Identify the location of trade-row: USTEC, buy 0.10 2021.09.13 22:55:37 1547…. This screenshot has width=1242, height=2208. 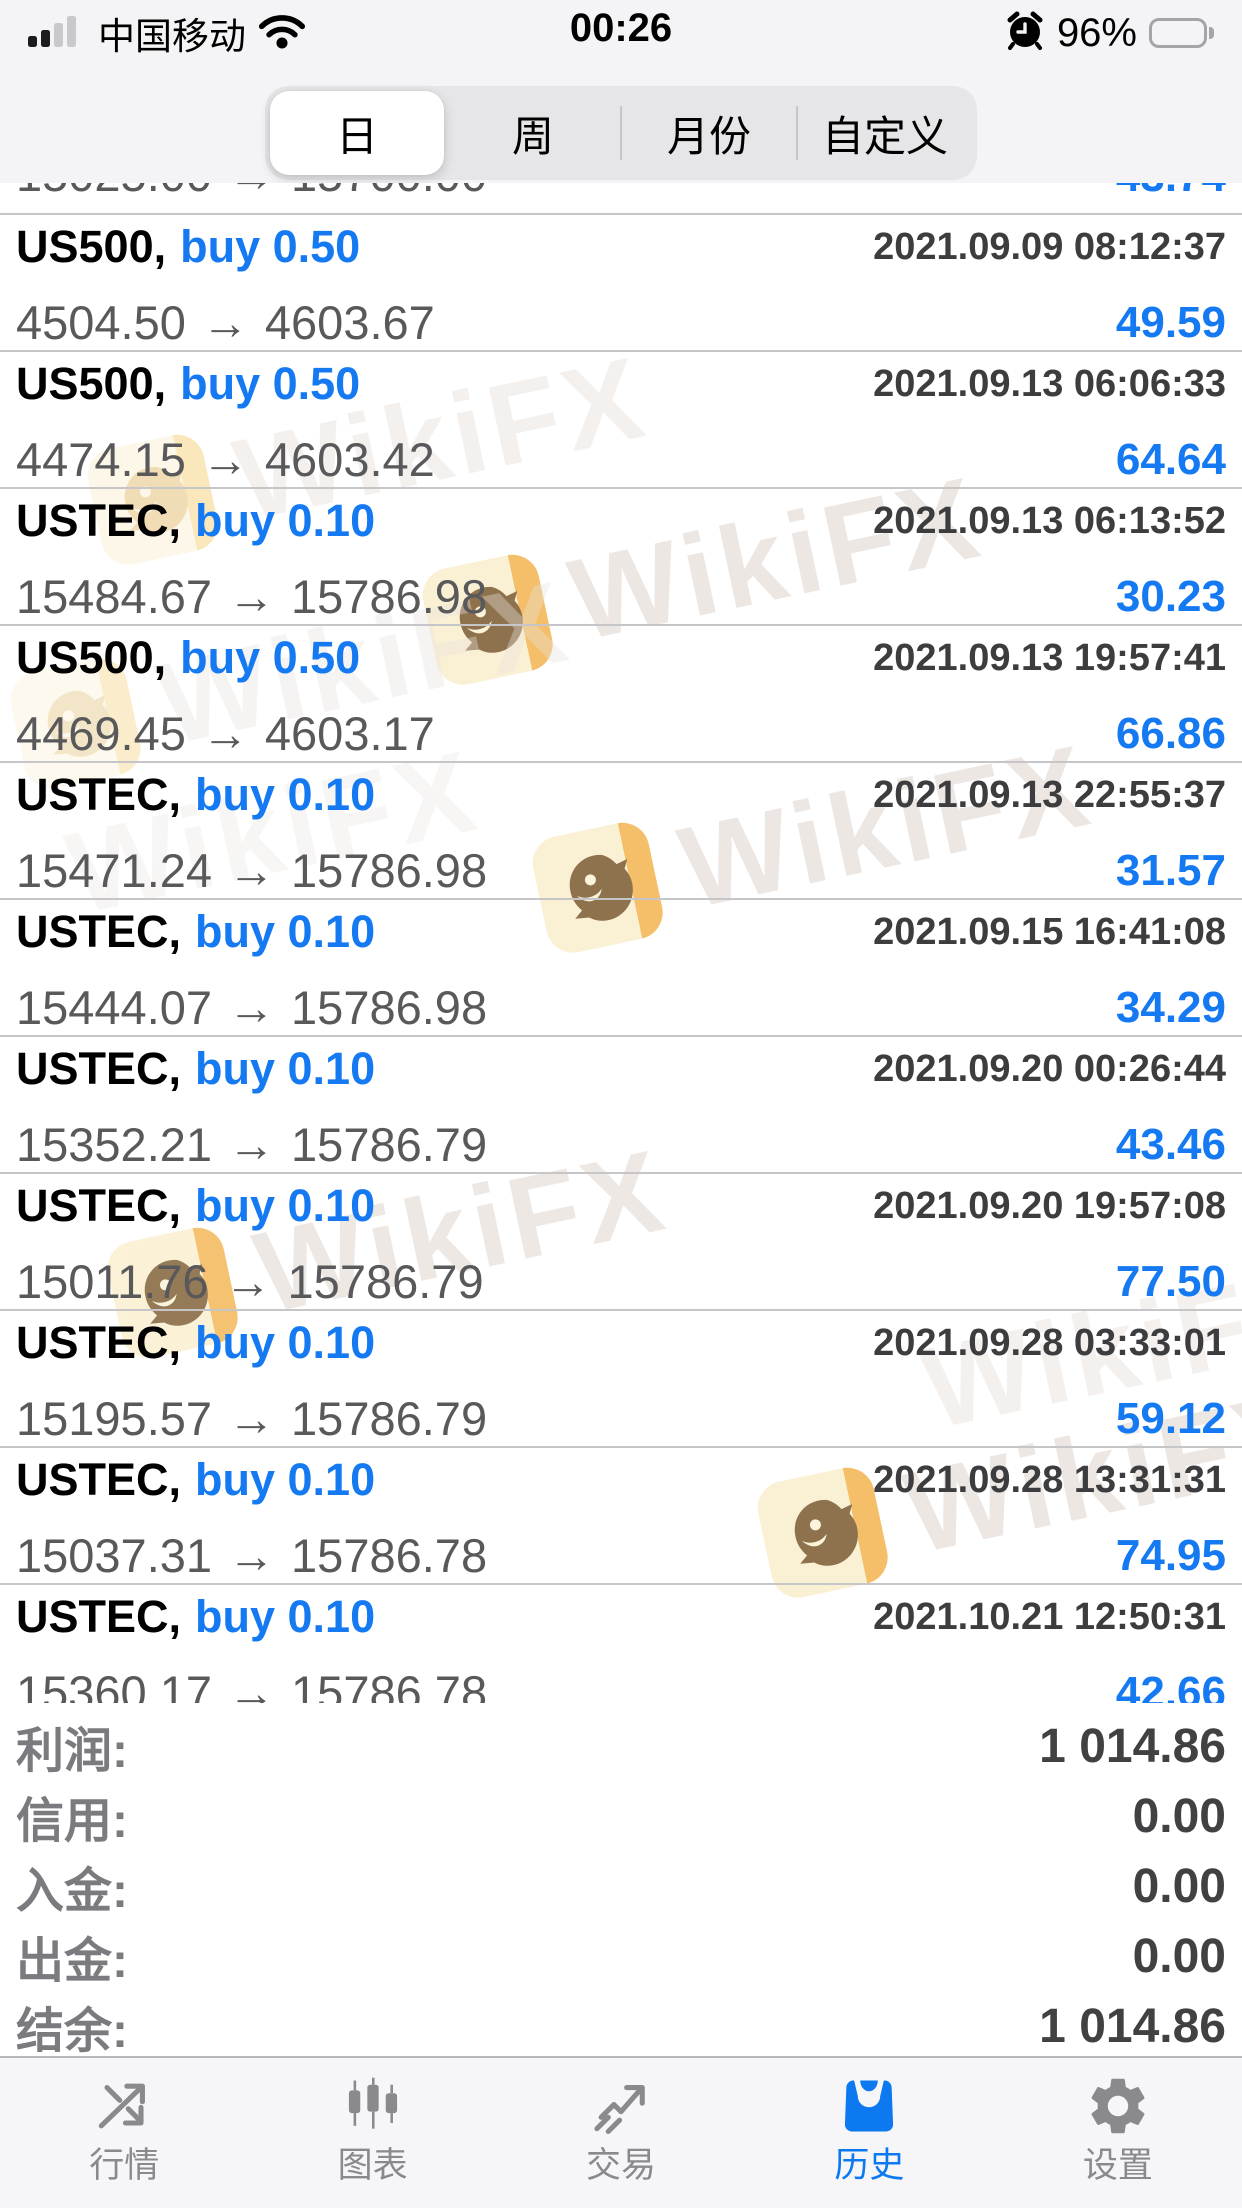
(621, 831).